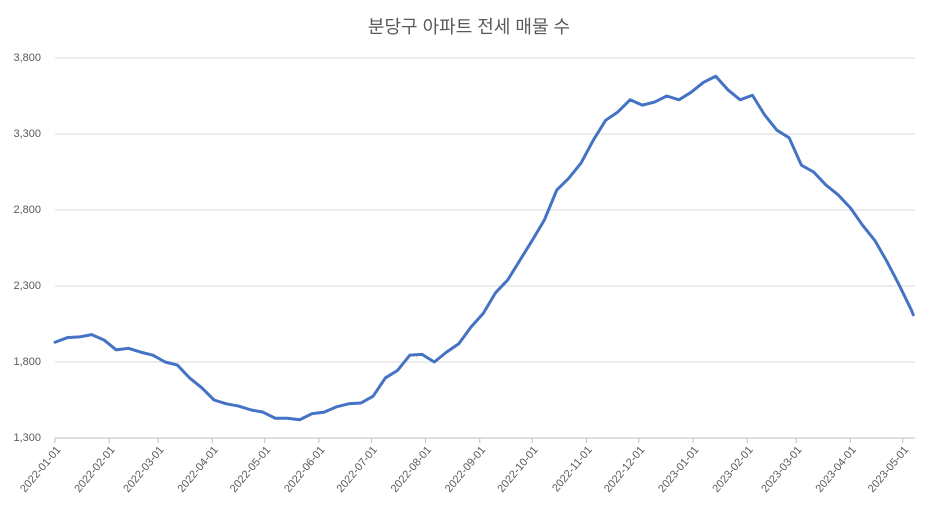  What do you see at coordinates (572, 469) in the screenshot?
I see `x-tick-label: 2022-11-01` at bounding box center [572, 469].